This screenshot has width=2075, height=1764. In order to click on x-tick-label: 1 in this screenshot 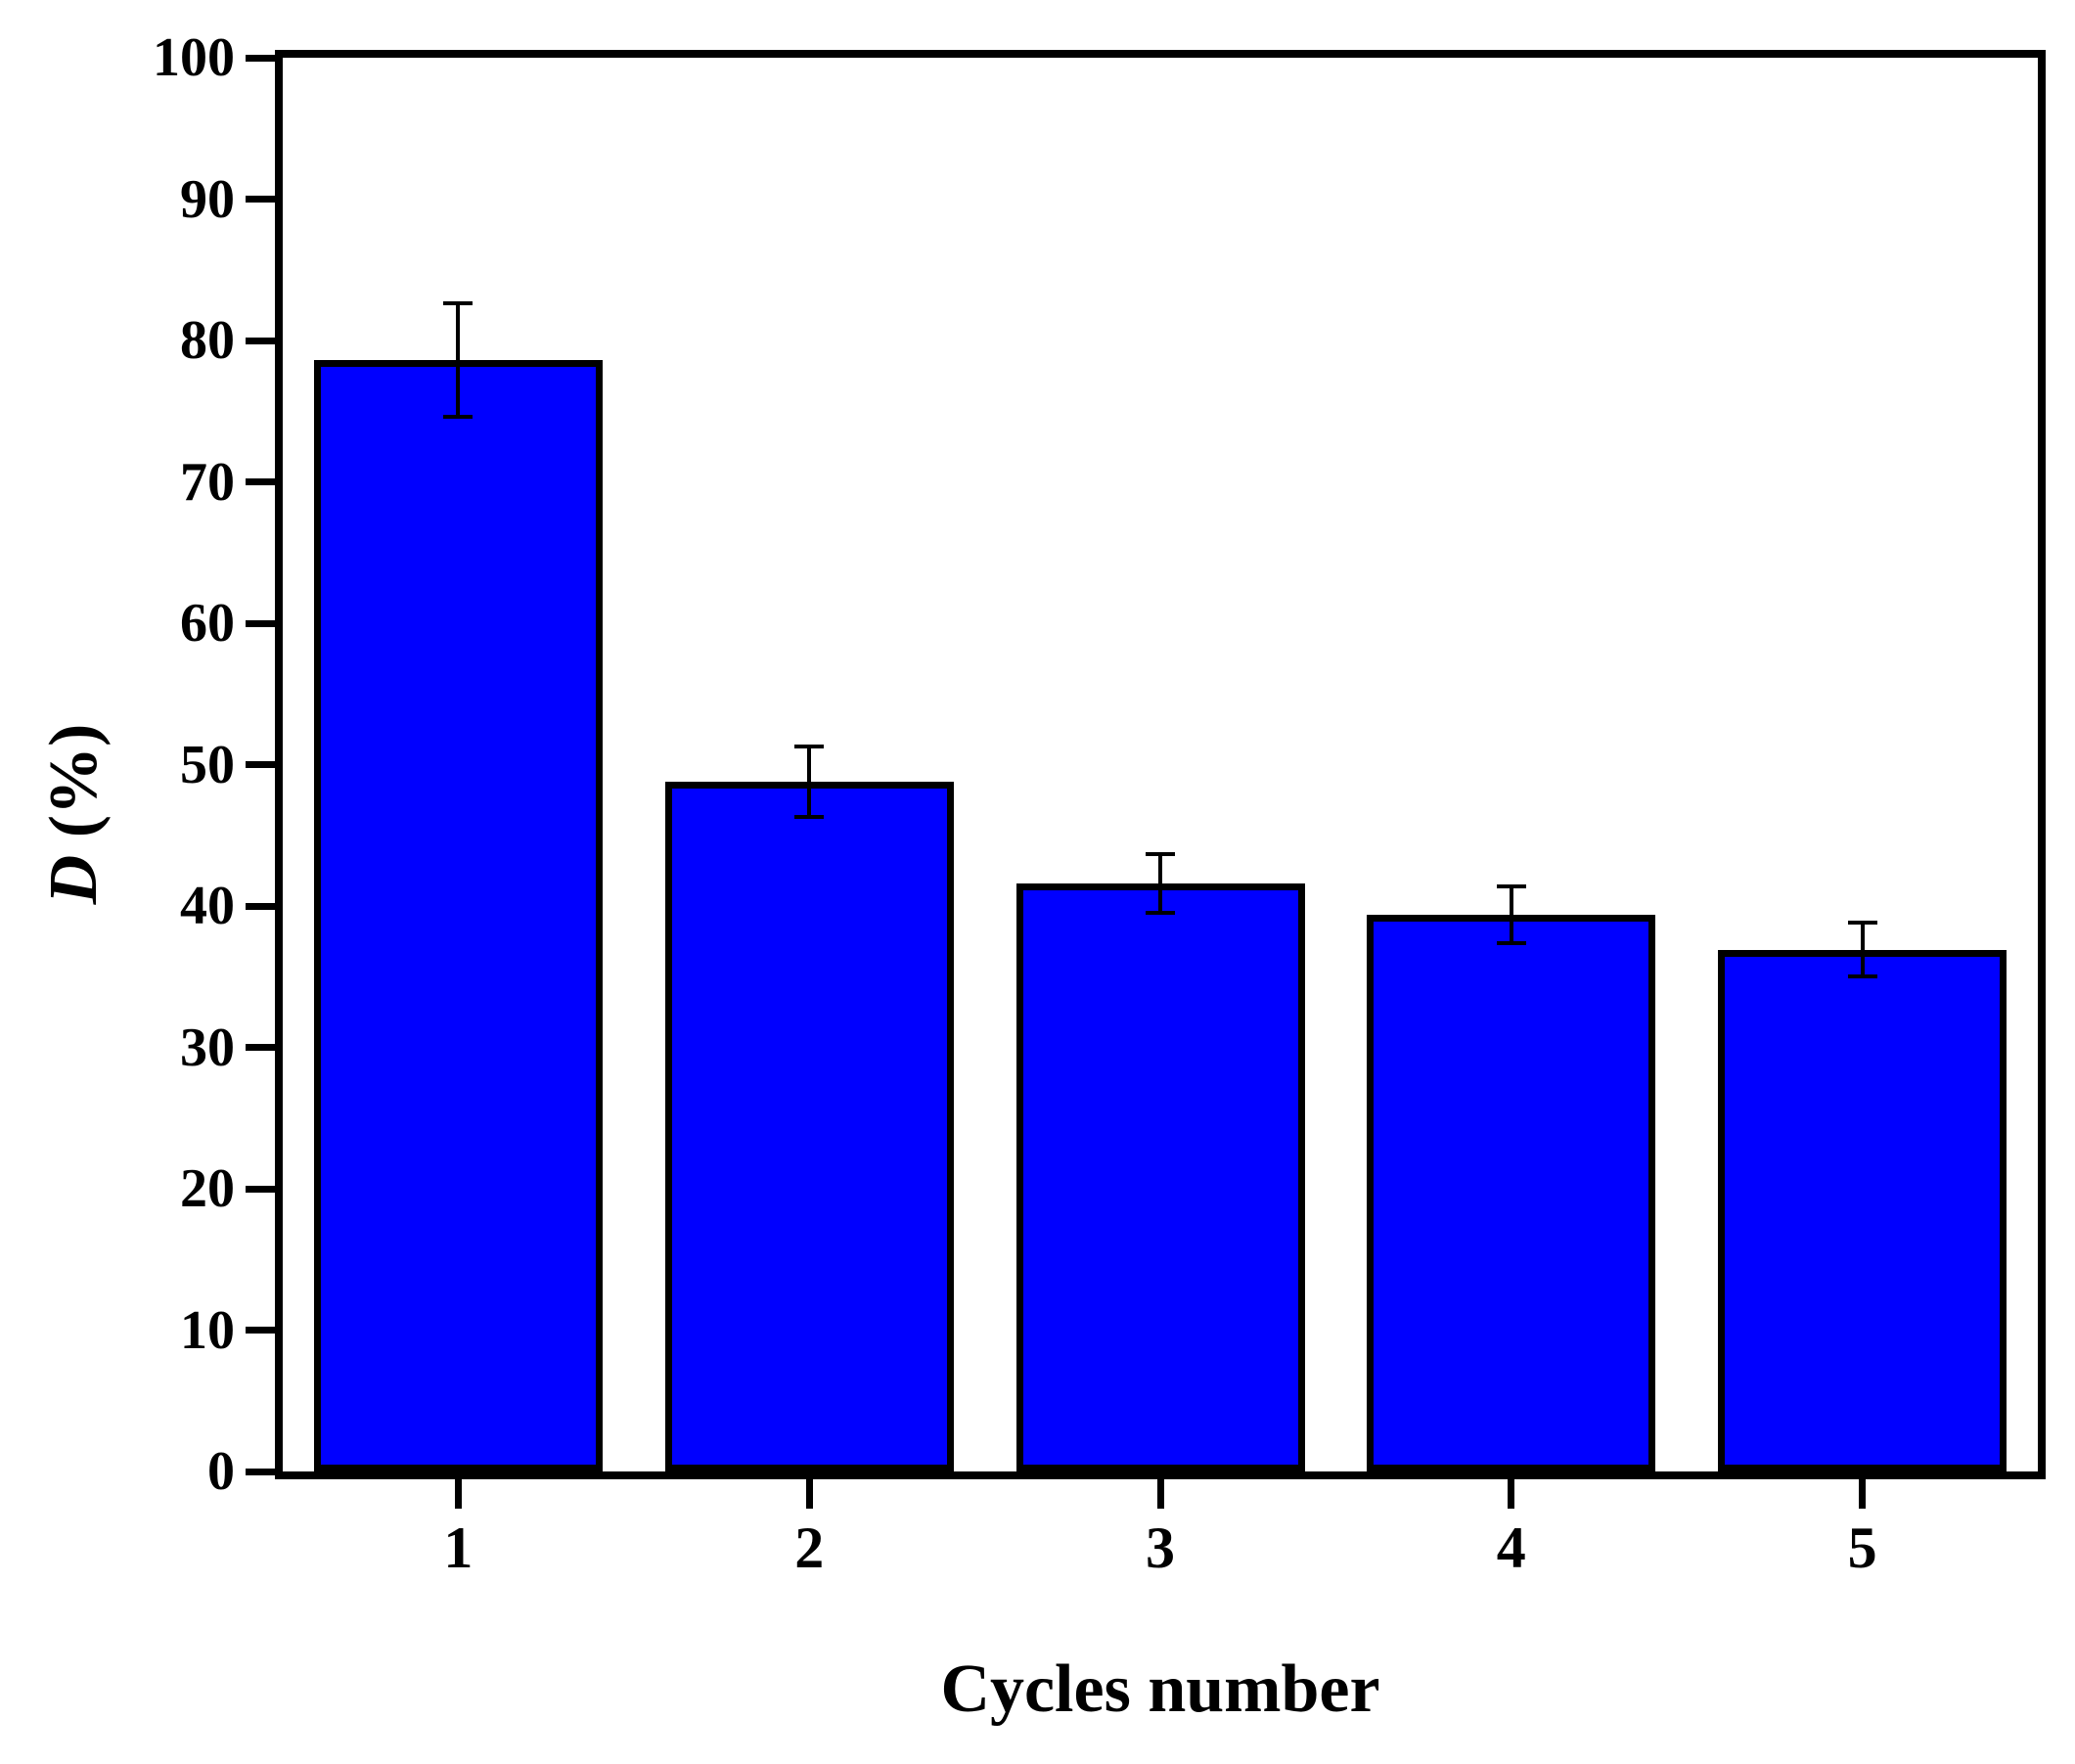, I will do `click(458, 1548)`.